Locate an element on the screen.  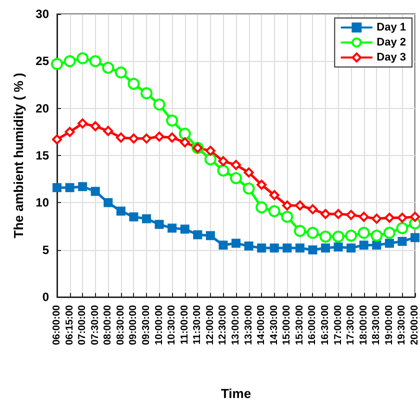
y-tick-label: 15 is located at coordinates (43, 155).